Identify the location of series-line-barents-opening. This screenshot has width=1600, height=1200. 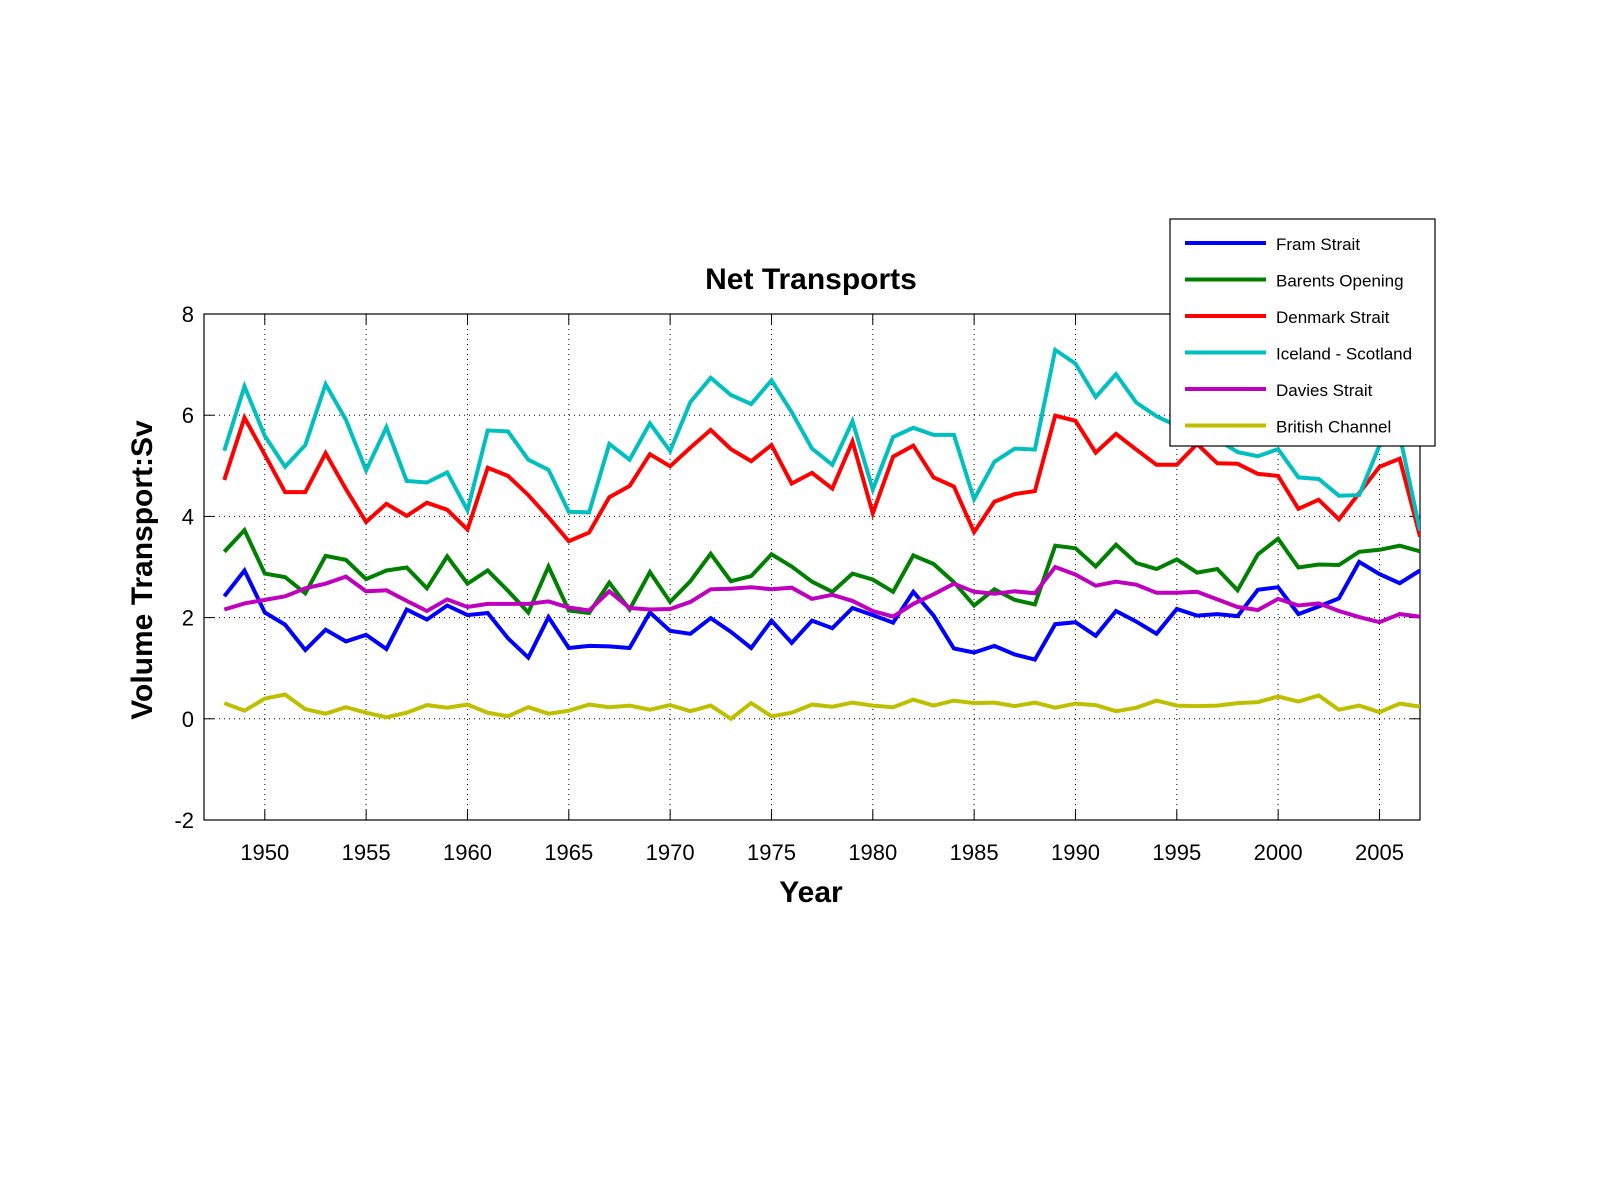
(821, 571).